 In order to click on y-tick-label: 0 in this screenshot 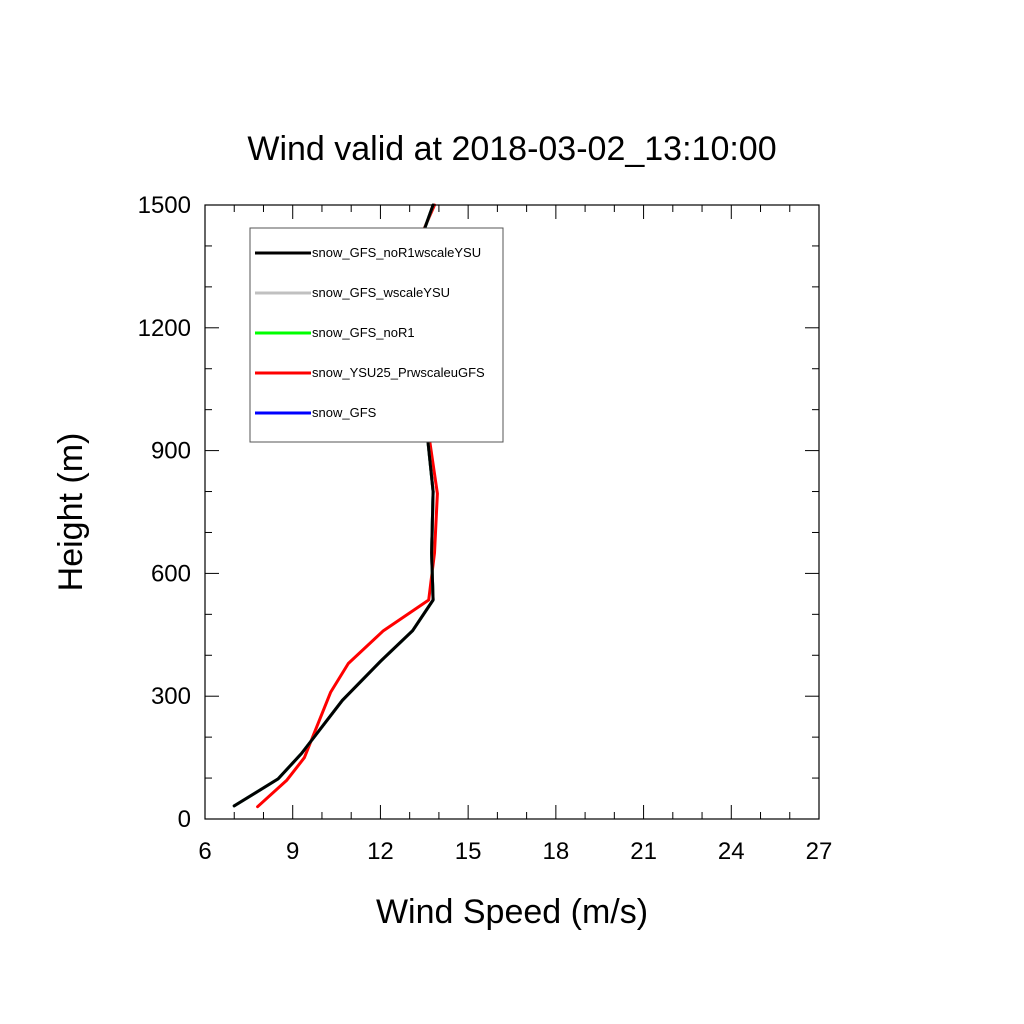, I will do `click(184, 819)`.